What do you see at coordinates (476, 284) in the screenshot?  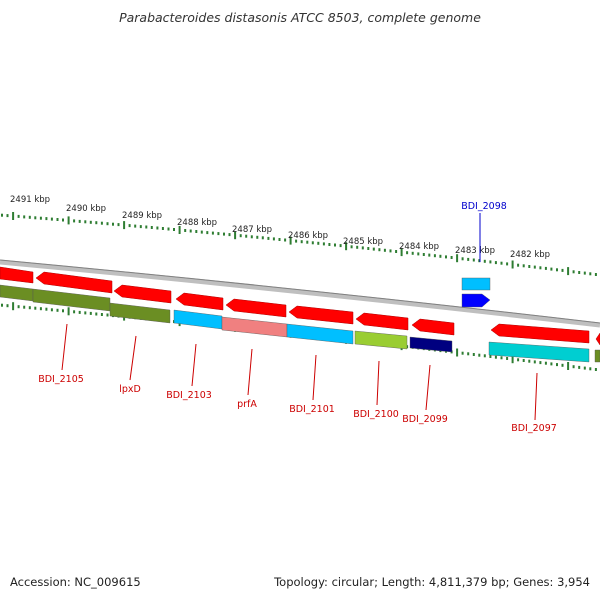 I see `gene-block-BDI_2098` at bounding box center [476, 284].